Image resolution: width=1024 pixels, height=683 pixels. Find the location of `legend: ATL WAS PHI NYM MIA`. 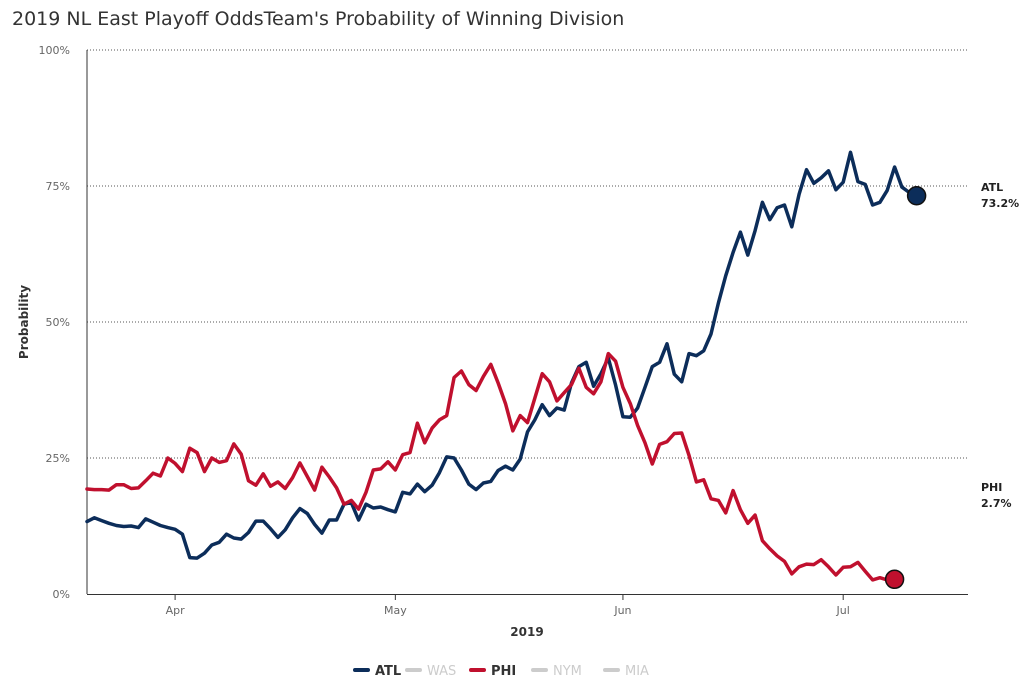

legend: ATL WAS PHI NYM MIA is located at coordinates (501, 671).